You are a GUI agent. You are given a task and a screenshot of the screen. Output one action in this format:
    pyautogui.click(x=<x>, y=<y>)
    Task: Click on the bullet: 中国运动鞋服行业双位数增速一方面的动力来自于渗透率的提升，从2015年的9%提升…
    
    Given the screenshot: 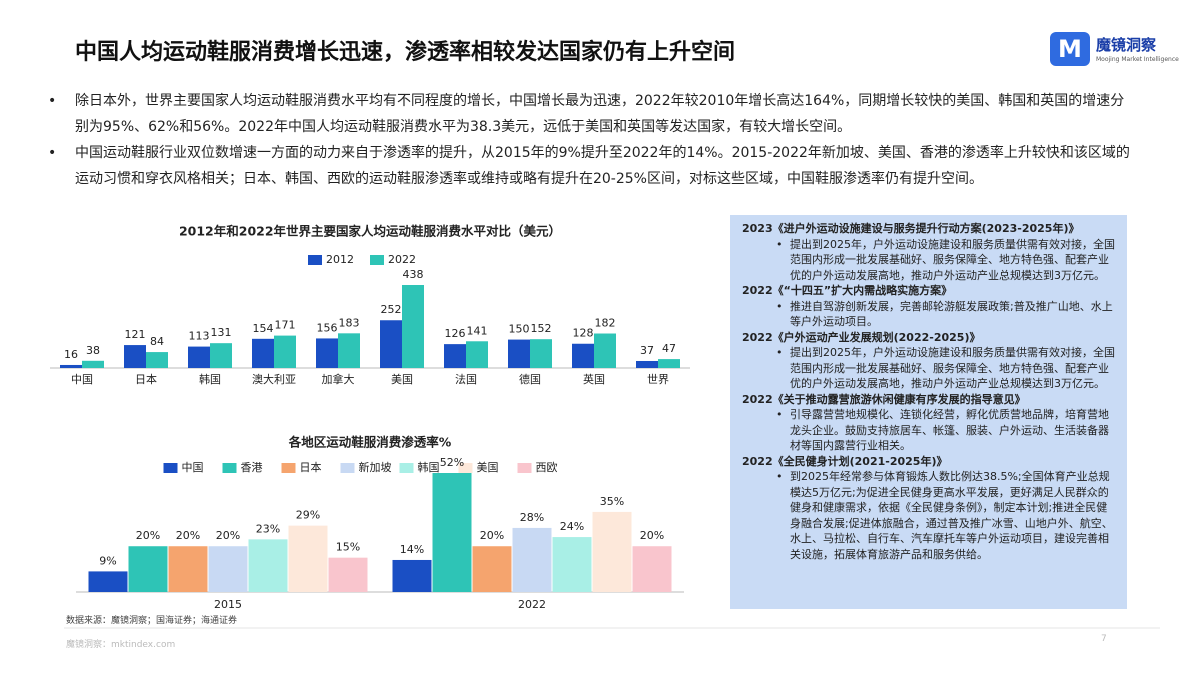 What is the action you would take?
    pyautogui.click(x=593, y=166)
    